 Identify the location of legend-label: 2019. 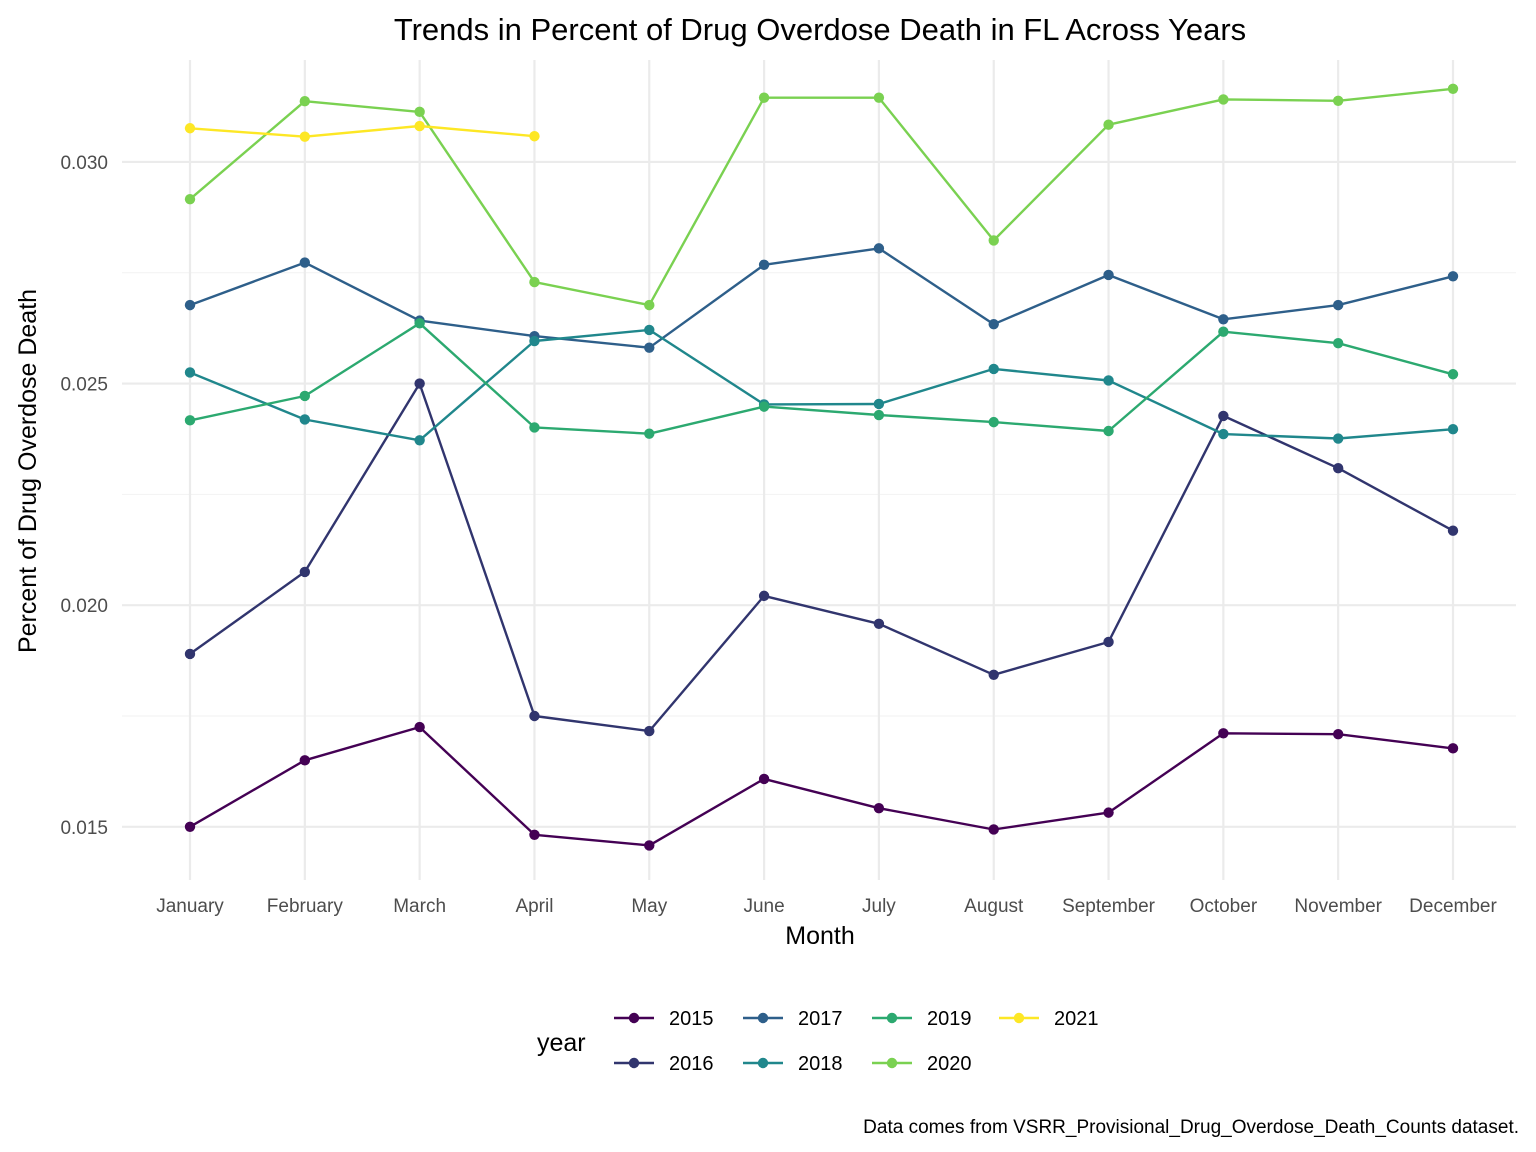
(949, 1019).